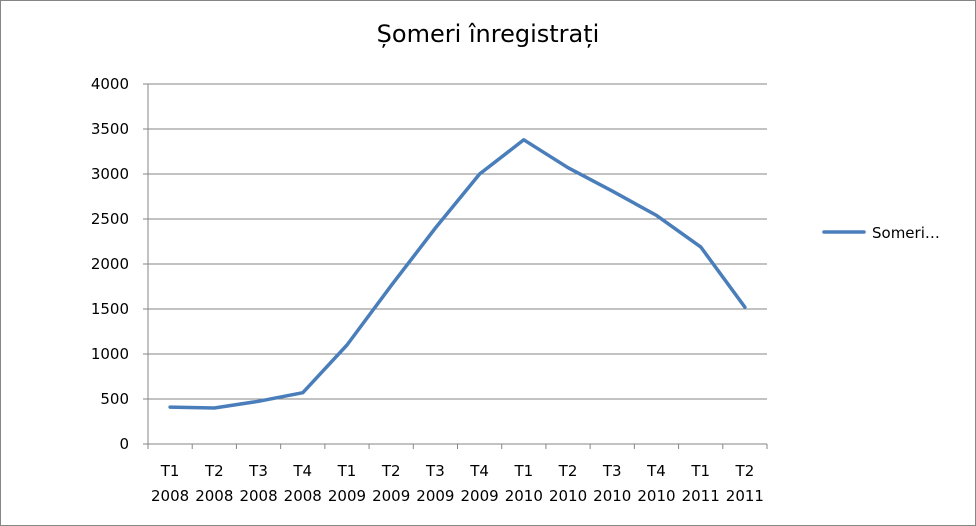 The image size is (976, 526). I want to click on y-tick-label: 1500, so click(110, 309).